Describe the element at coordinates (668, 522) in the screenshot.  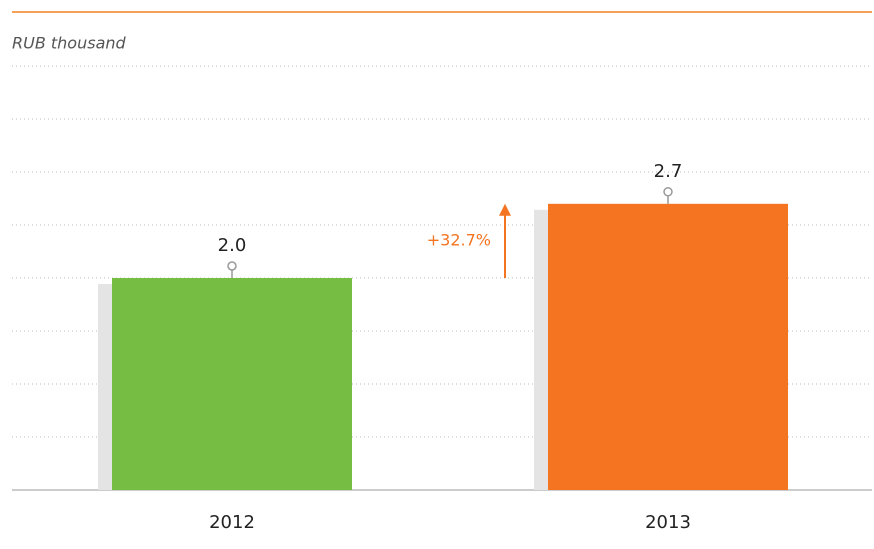
I see `x-tick-label: 2013` at that location.